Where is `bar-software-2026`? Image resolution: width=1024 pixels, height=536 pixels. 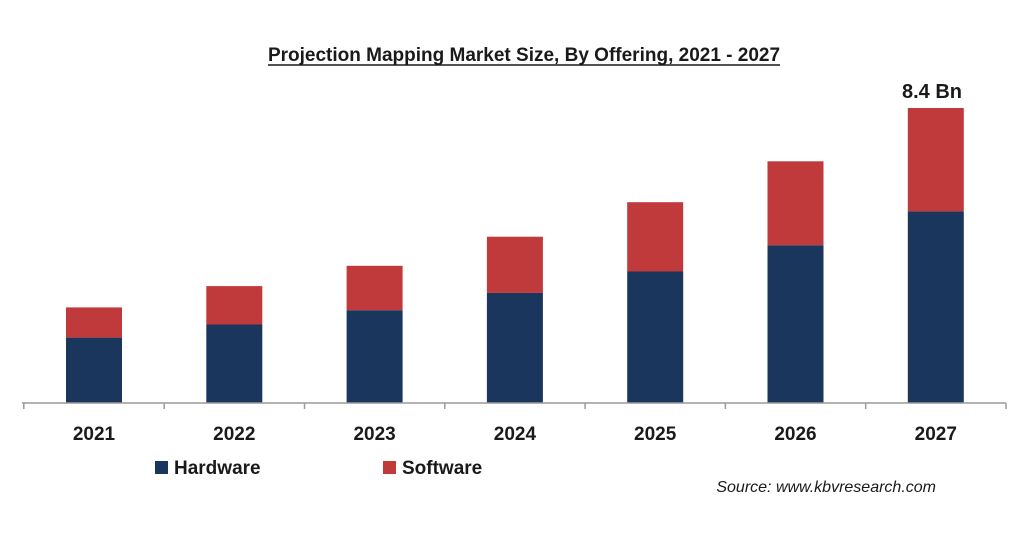 bar-software-2026 is located at coordinates (795, 203).